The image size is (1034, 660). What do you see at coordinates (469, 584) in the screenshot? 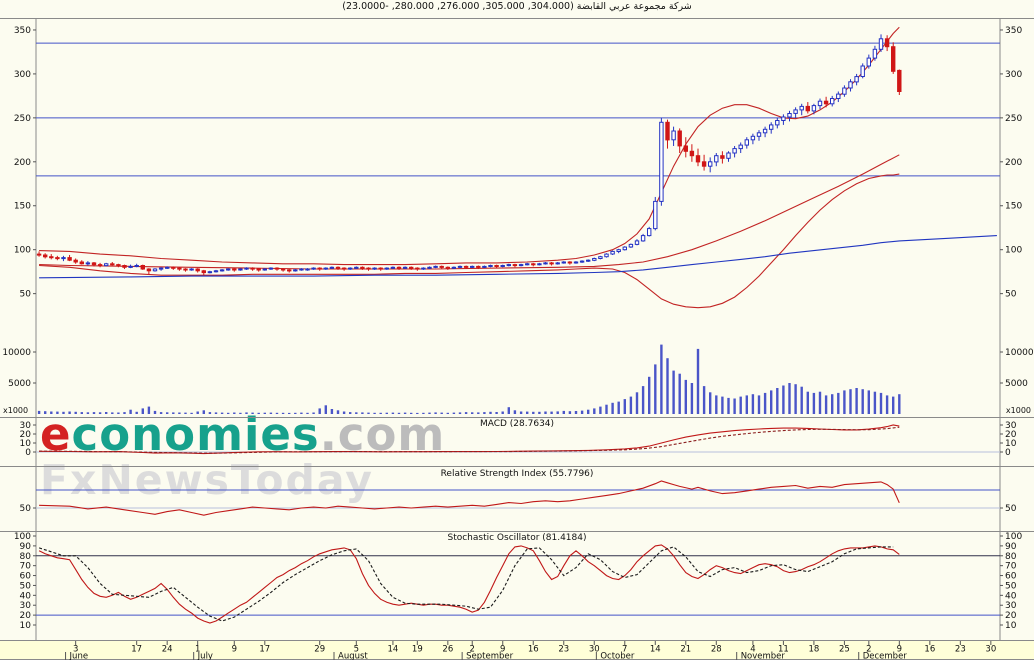
I see `stochastic-k-line` at bounding box center [469, 584].